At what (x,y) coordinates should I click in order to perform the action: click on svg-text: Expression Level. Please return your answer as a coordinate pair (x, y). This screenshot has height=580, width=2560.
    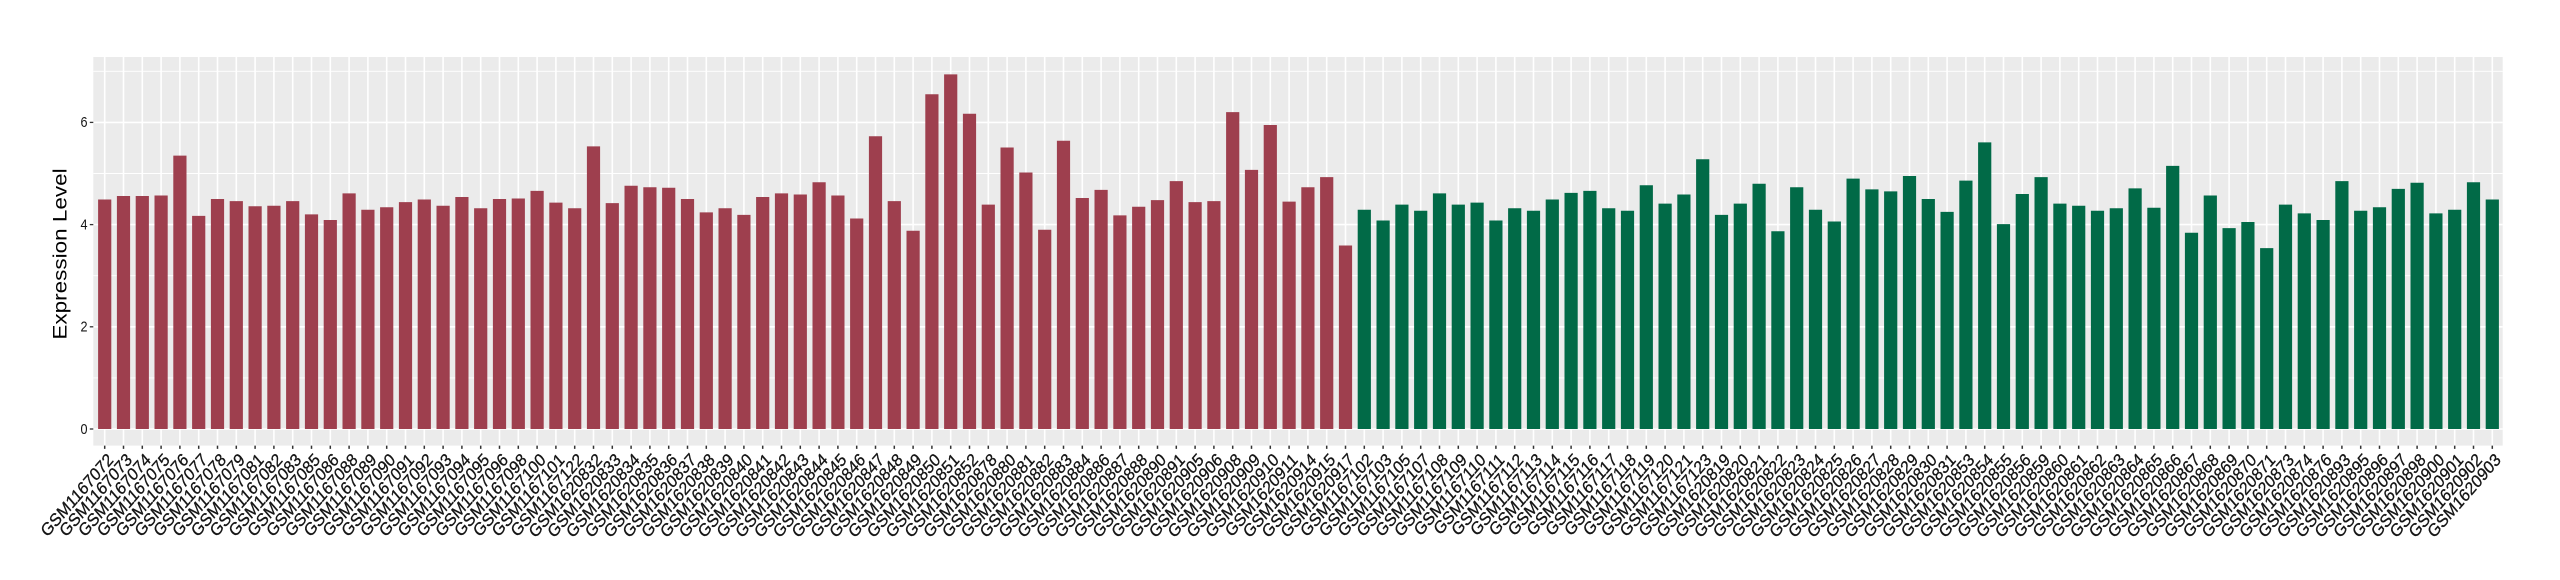
    Looking at the image, I should click on (60, 253).